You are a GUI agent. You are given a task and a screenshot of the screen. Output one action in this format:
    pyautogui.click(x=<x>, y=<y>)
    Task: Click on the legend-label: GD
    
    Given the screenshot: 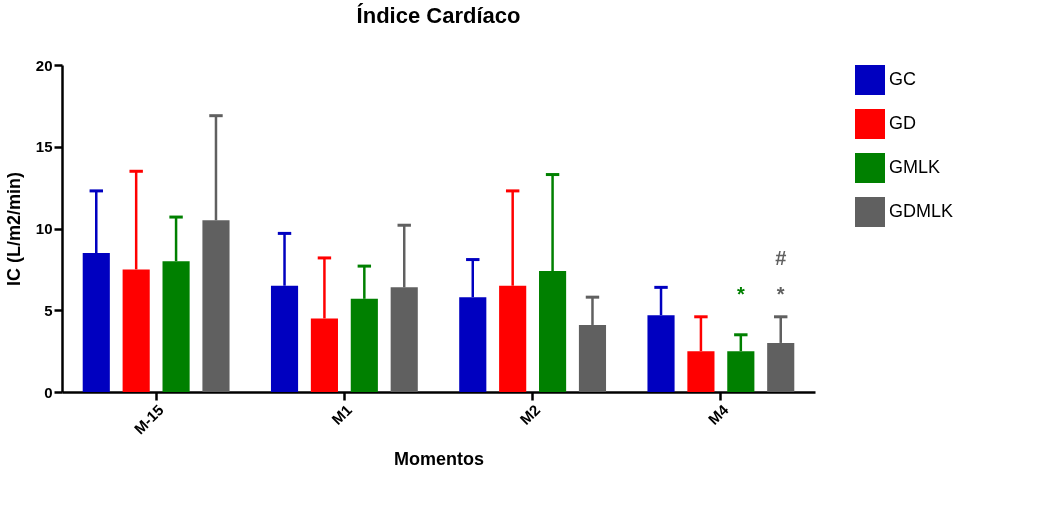 What is the action you would take?
    pyautogui.click(x=902, y=123)
    